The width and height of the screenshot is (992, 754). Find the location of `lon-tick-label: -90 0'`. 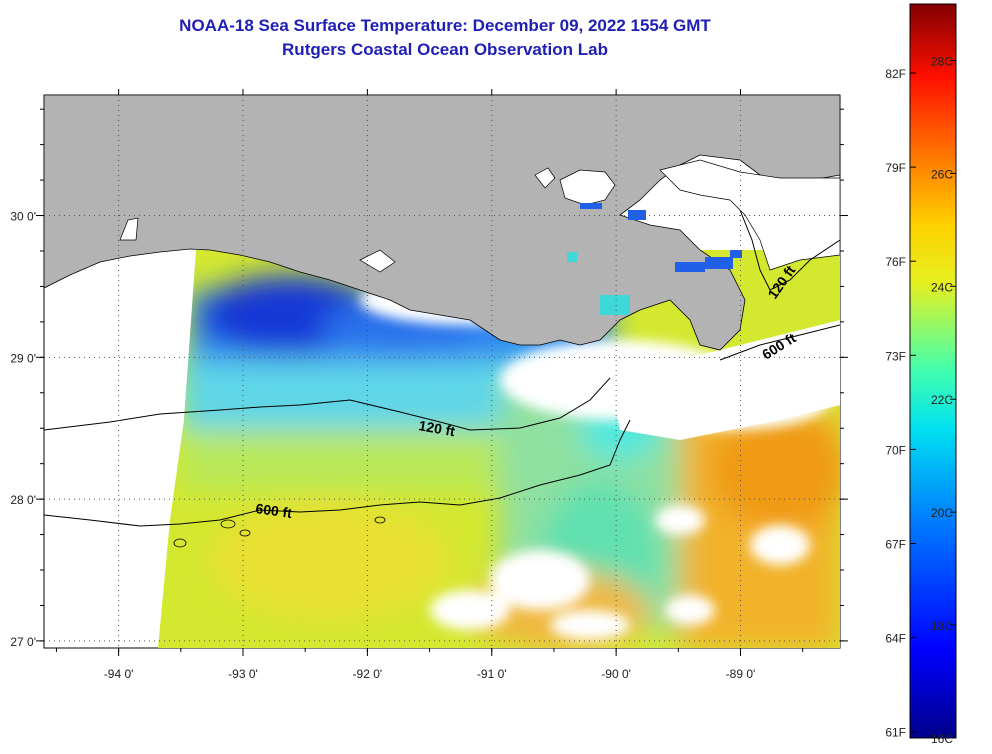

lon-tick-label: -90 0' is located at coordinates (616, 674).